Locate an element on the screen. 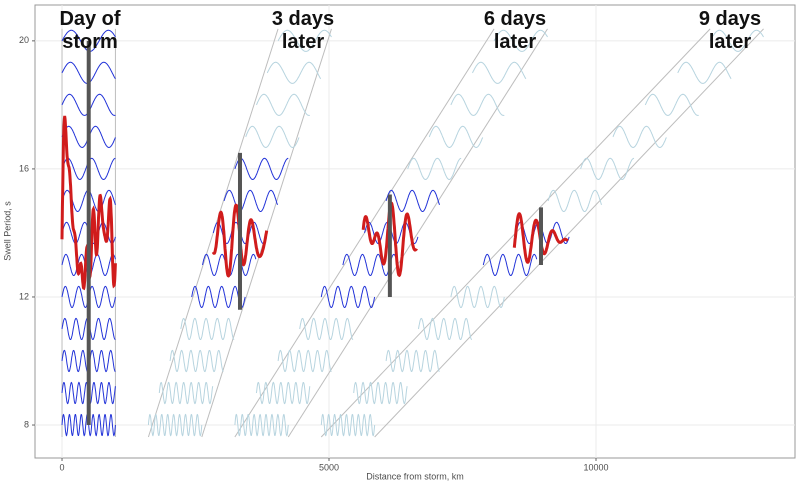 The height and width of the screenshot is (485, 800). panel-label: 3 days later is located at coordinates (303, 30).